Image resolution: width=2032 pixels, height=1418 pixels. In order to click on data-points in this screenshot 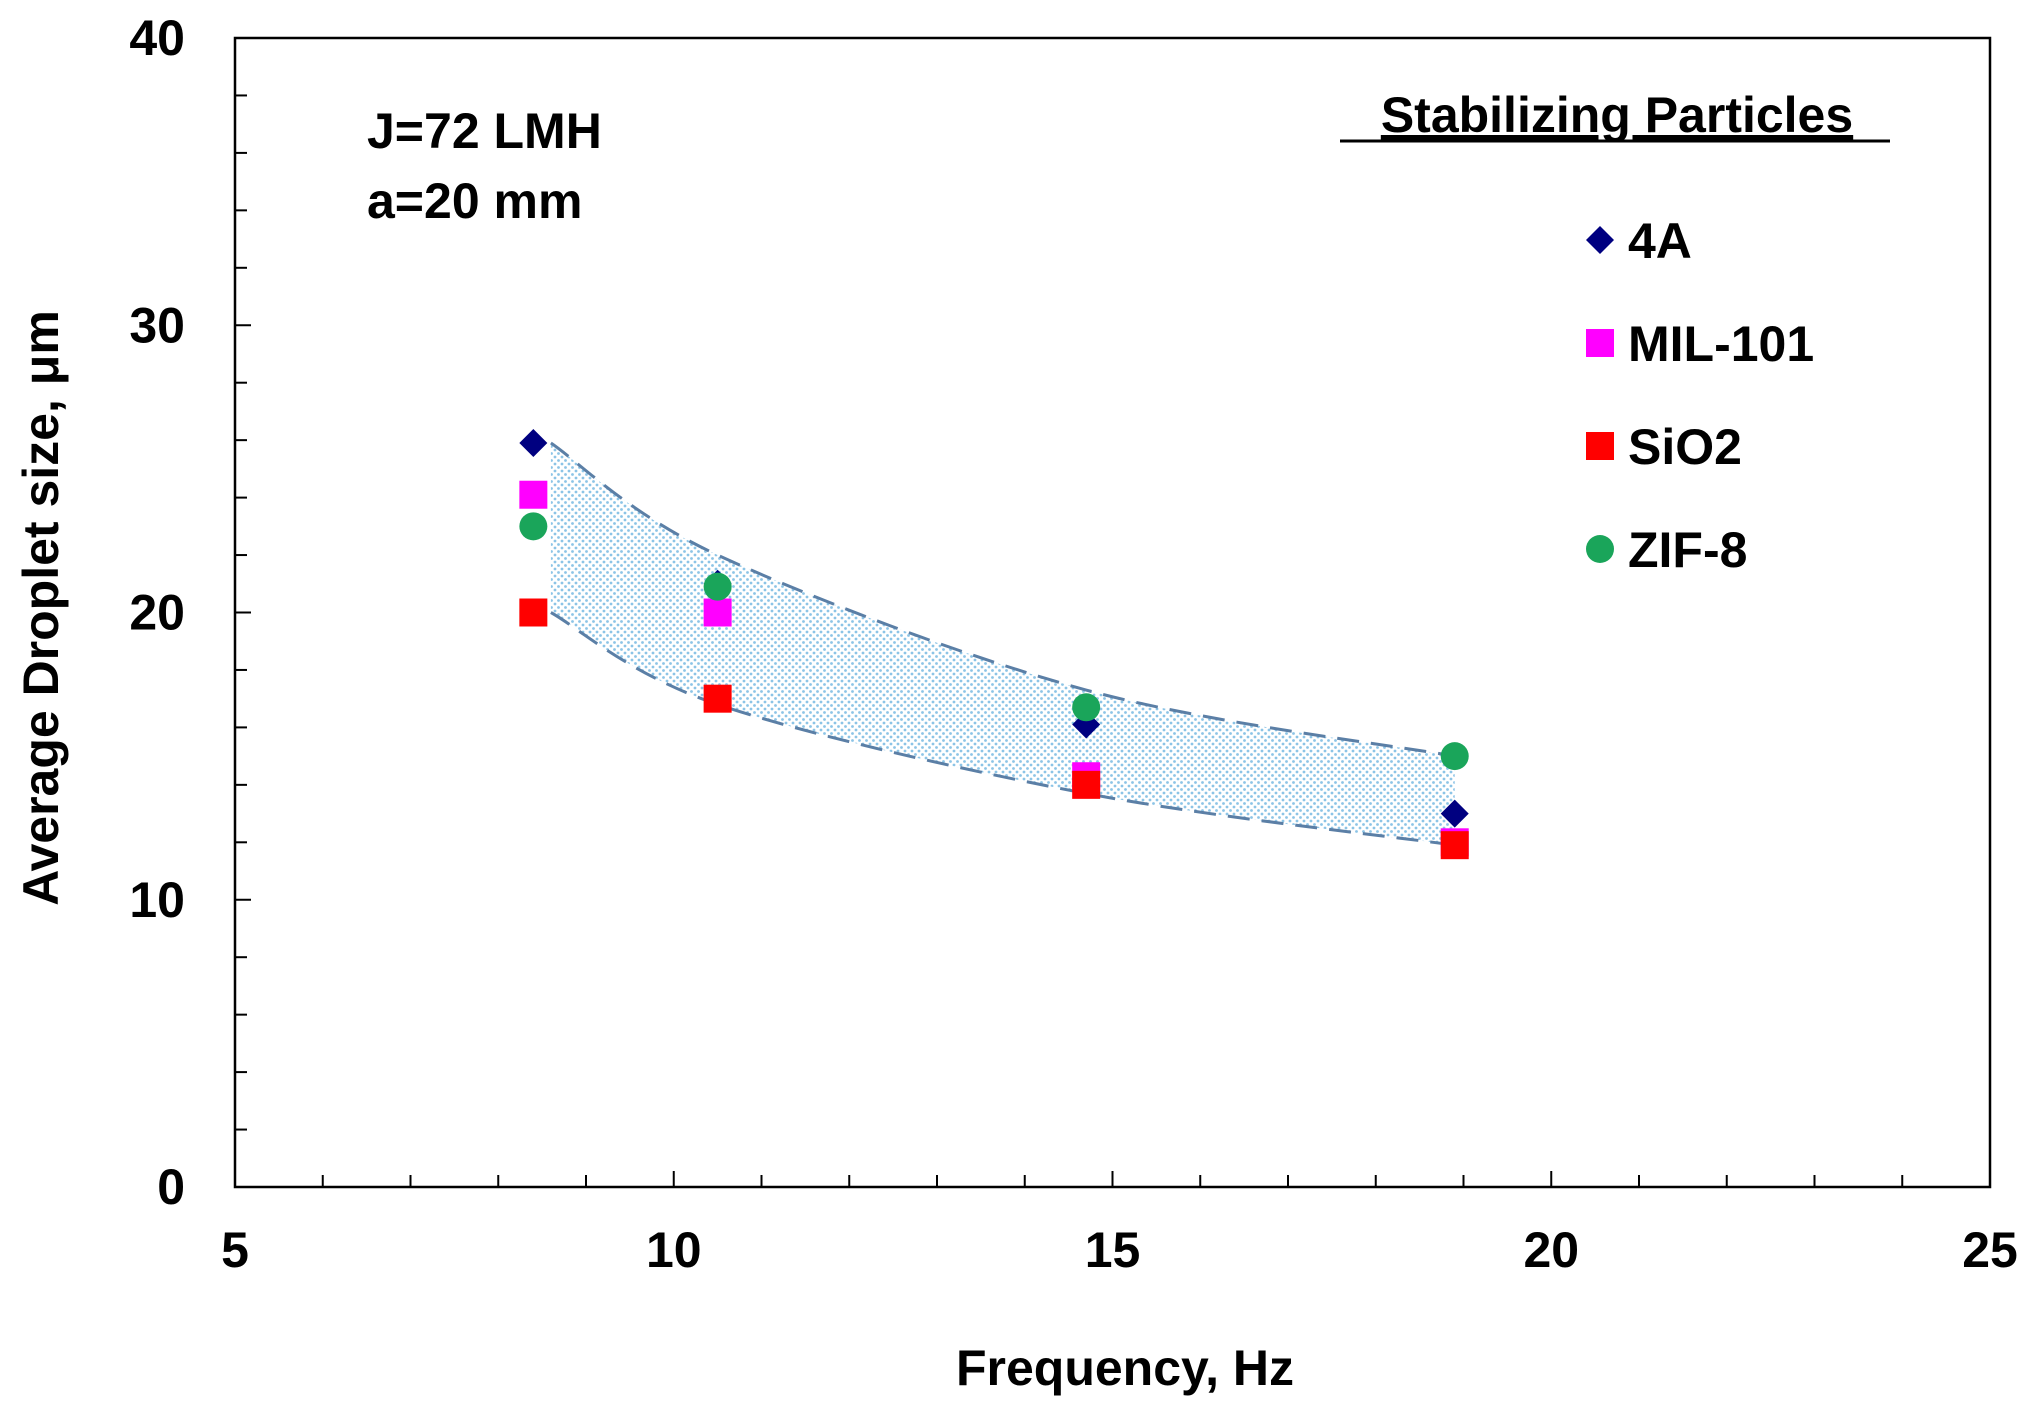, I will do `click(994, 644)`.